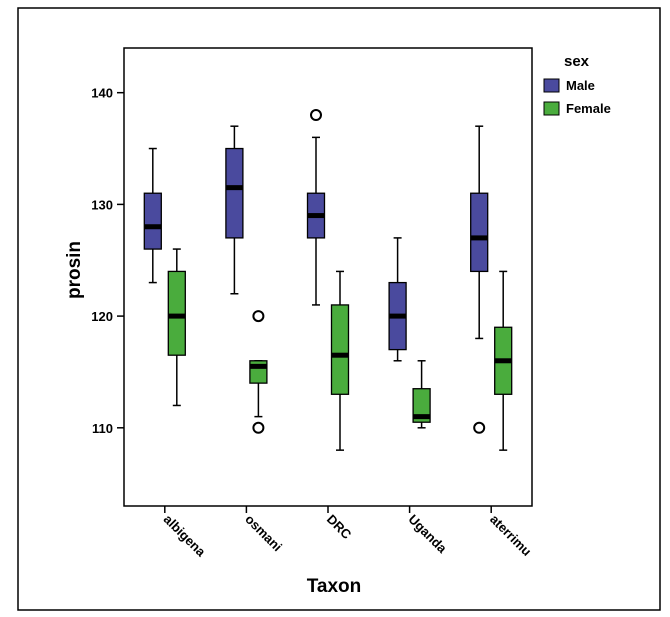 The width and height of the screenshot is (670, 617). I want to click on x-tick-label: osmani, so click(263, 533).